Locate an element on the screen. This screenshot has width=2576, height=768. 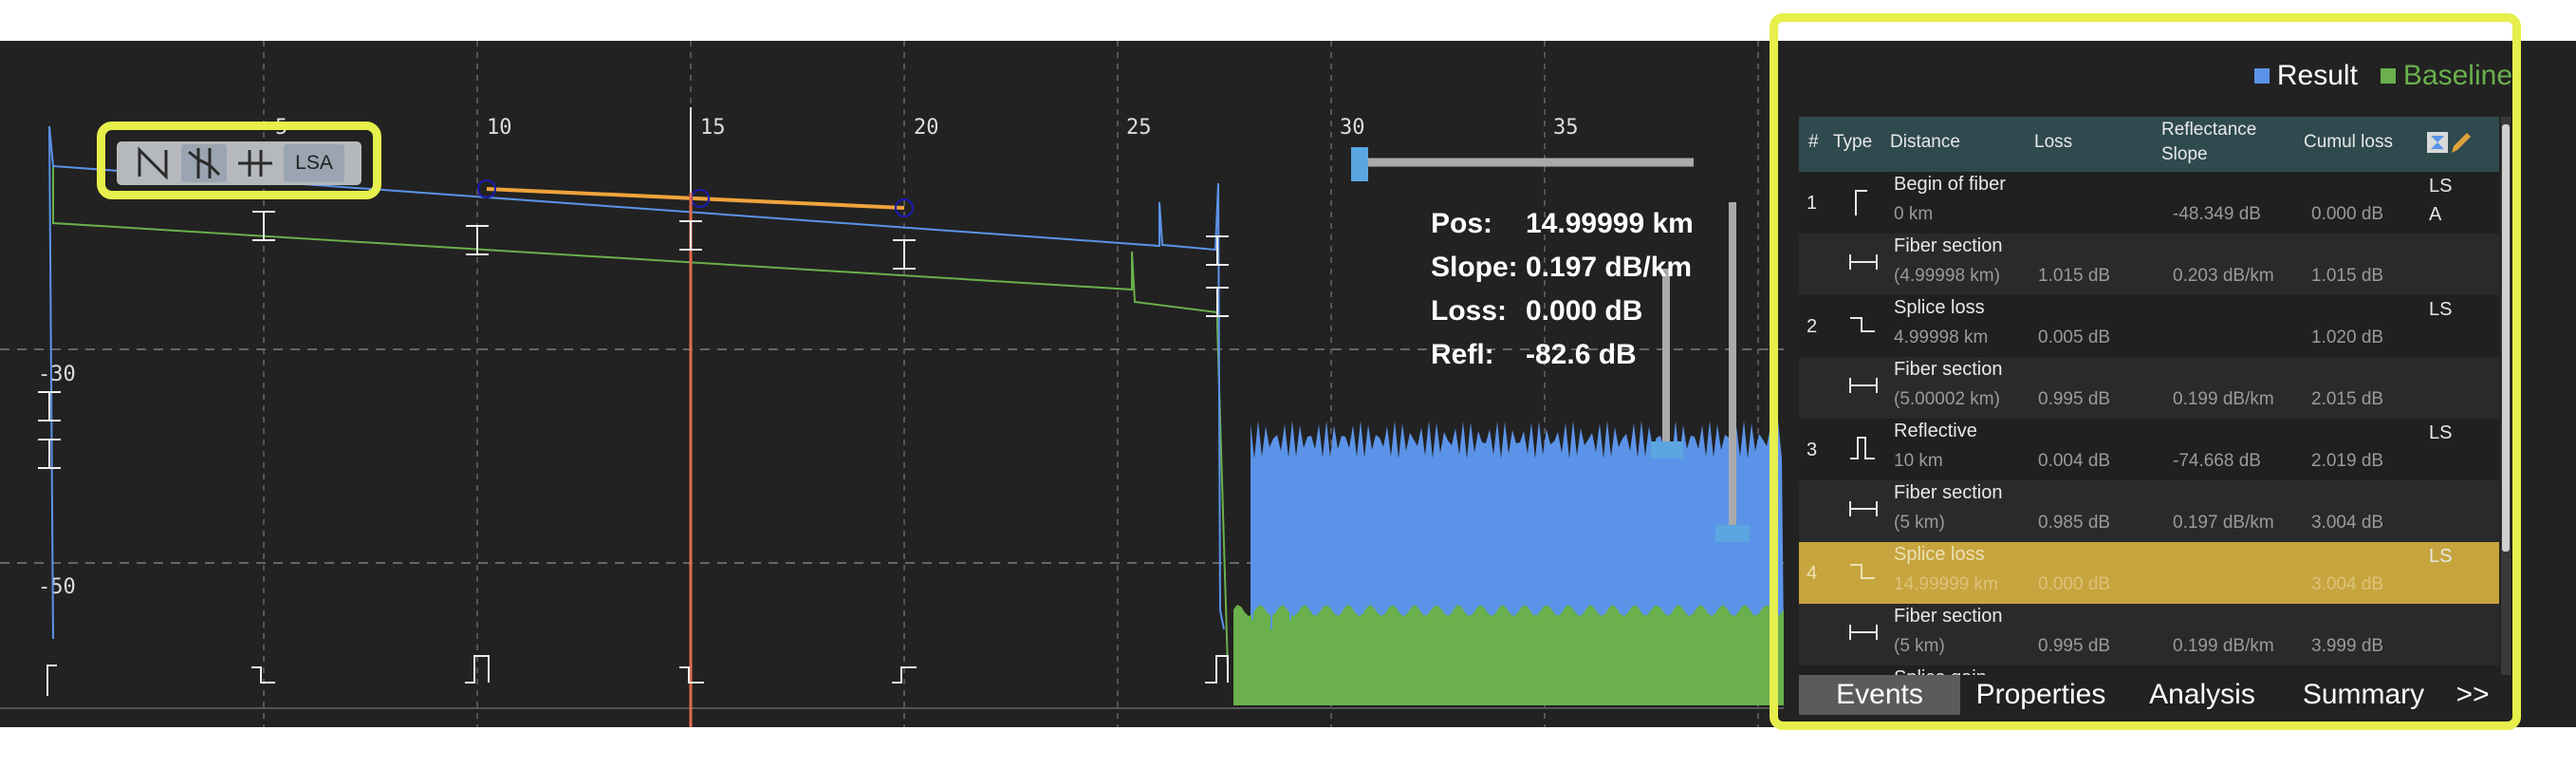
event-row: 1 Begin of fiber 0 km -48.349 dB 0.000 dB LS A is located at coordinates (2149, 203).